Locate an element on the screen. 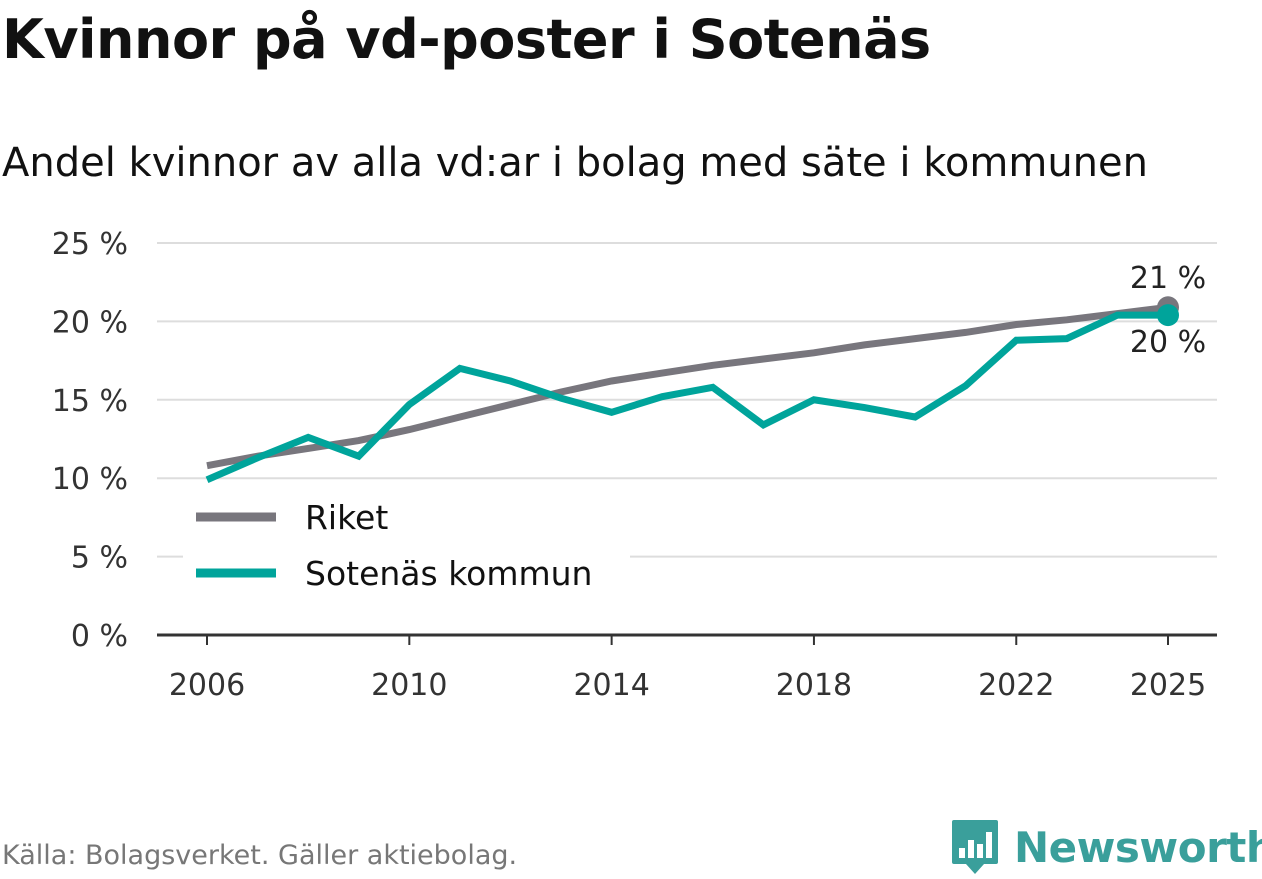 The height and width of the screenshot is (879, 1262). y-tick-label: 25 % is located at coordinates (90, 244).